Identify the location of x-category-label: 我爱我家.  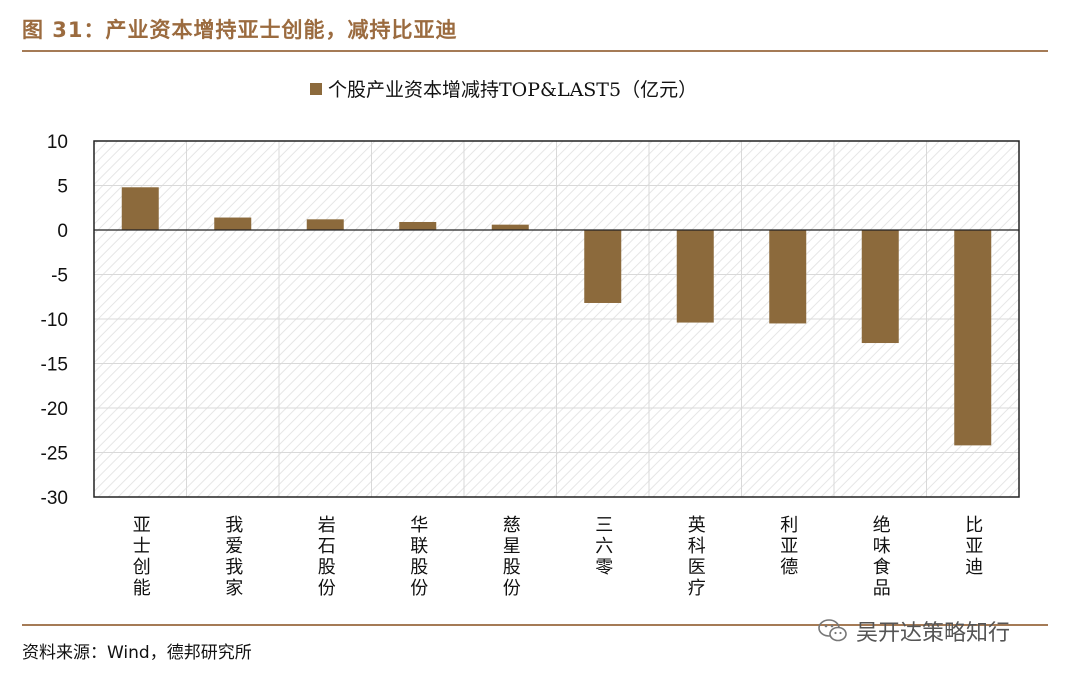
(232, 557).